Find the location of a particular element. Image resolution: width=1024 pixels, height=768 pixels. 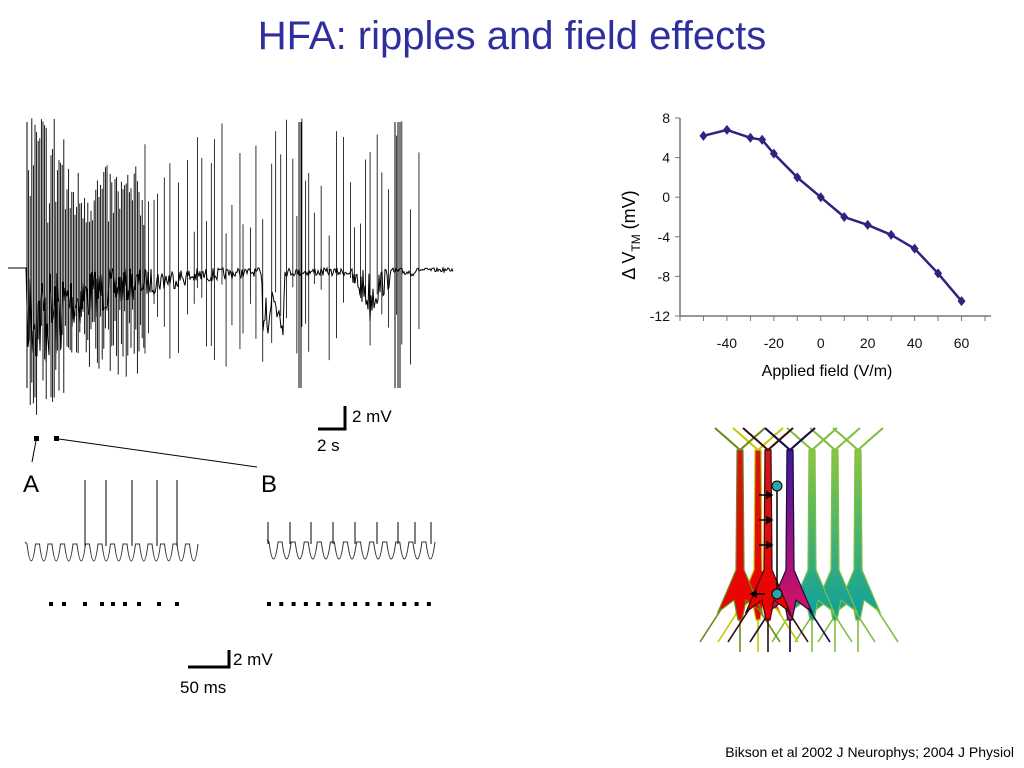

x-tick-label: -20 is located at coordinates (774, 343).